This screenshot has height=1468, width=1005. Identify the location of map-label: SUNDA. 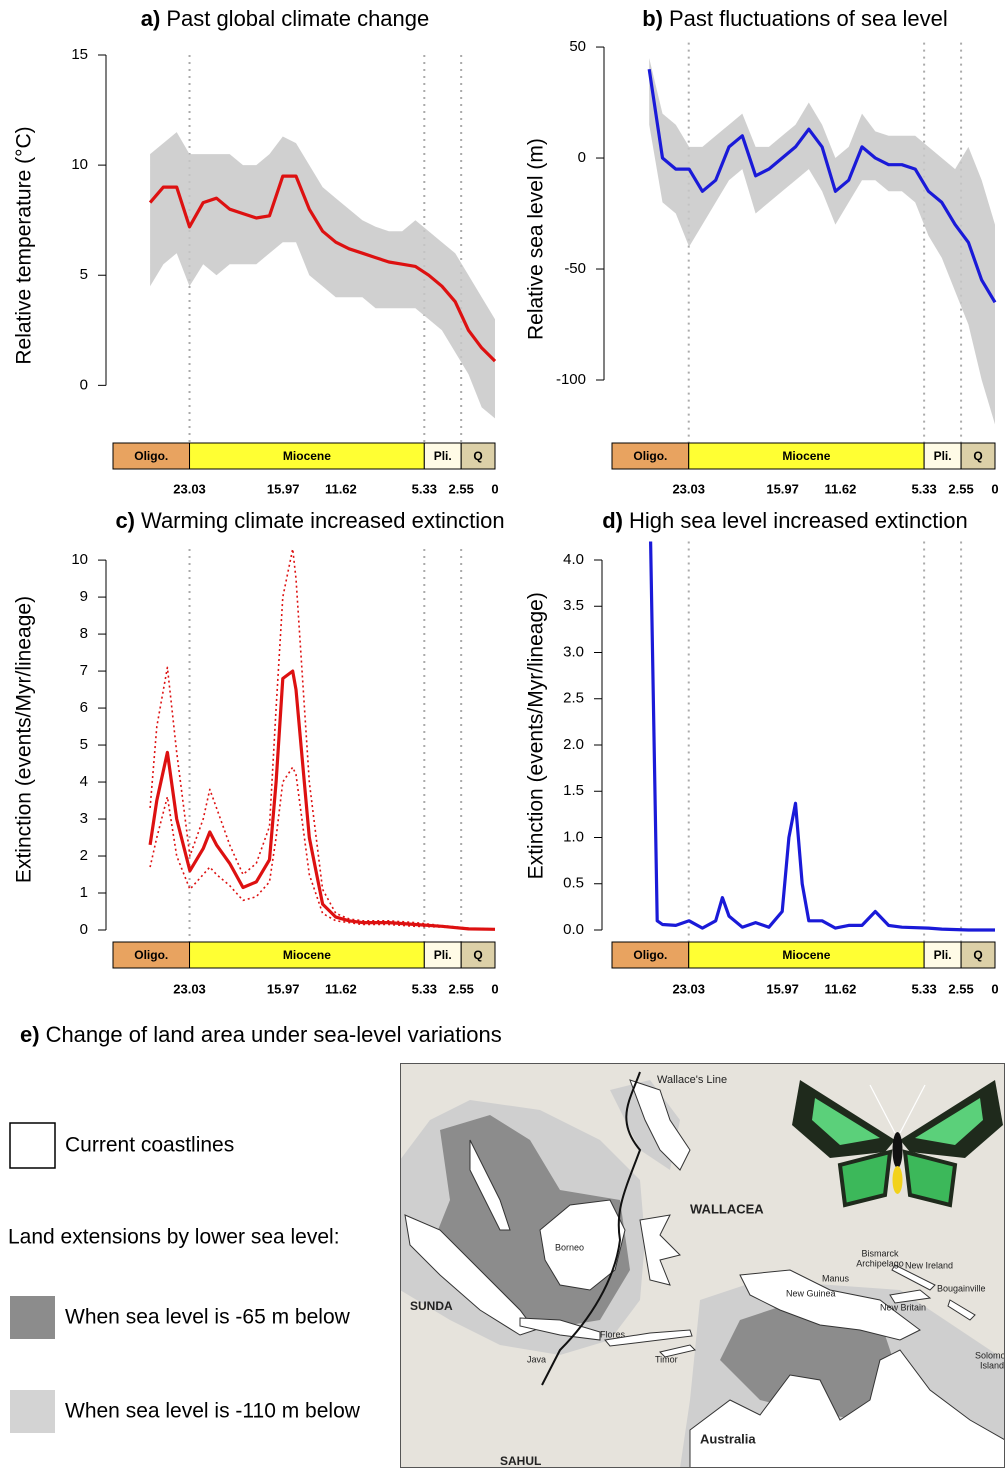
(431, 1306).